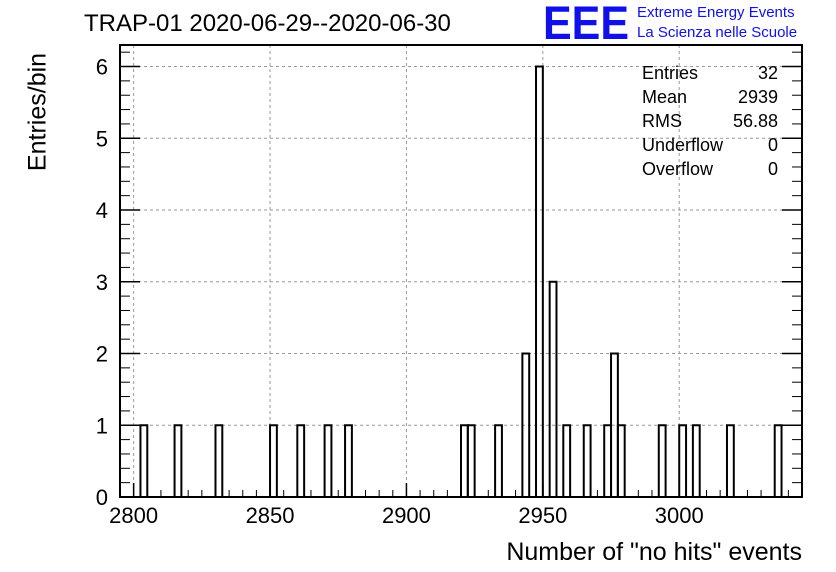  Describe the element at coordinates (670, 73) in the screenshot. I see `stat-label: Entries` at that location.